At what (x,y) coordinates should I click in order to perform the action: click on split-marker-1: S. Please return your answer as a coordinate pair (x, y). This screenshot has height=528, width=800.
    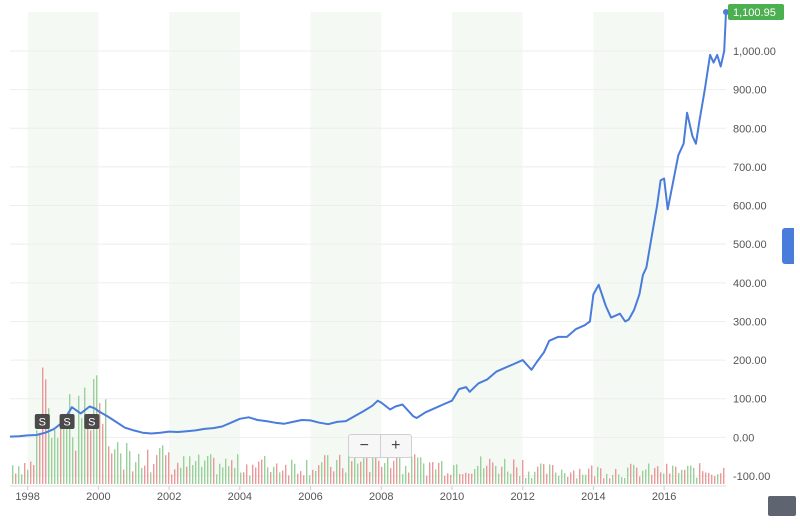
    Looking at the image, I should click on (67, 421).